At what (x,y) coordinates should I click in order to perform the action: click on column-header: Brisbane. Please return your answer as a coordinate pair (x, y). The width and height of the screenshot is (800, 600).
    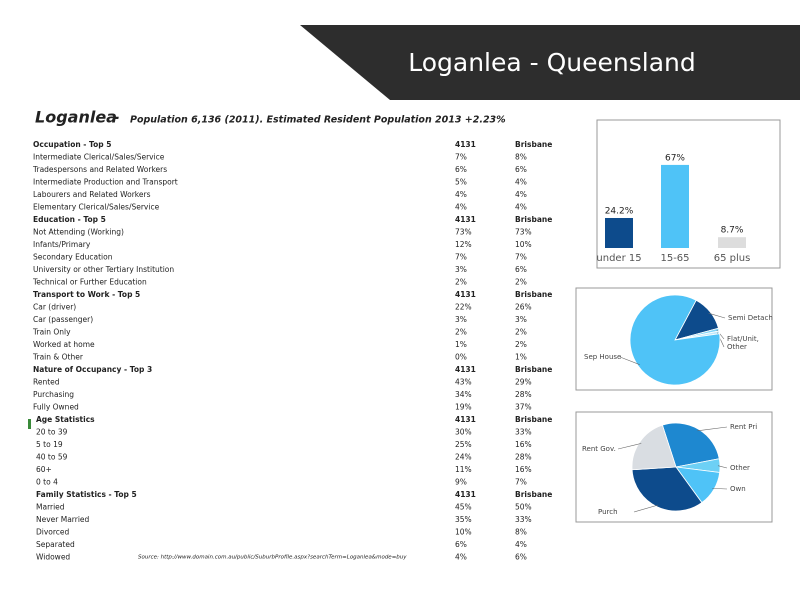
    Looking at the image, I should click on (533, 494).